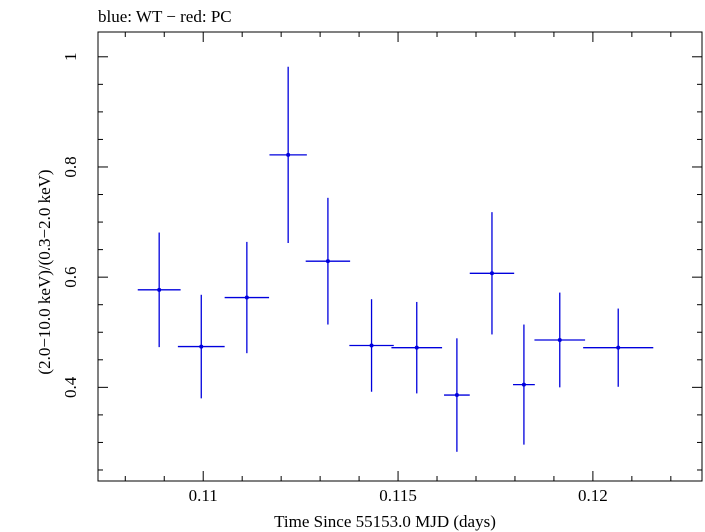  What do you see at coordinates (70, 277) in the screenshot?
I see `y-tick-label: 0.6` at bounding box center [70, 277].